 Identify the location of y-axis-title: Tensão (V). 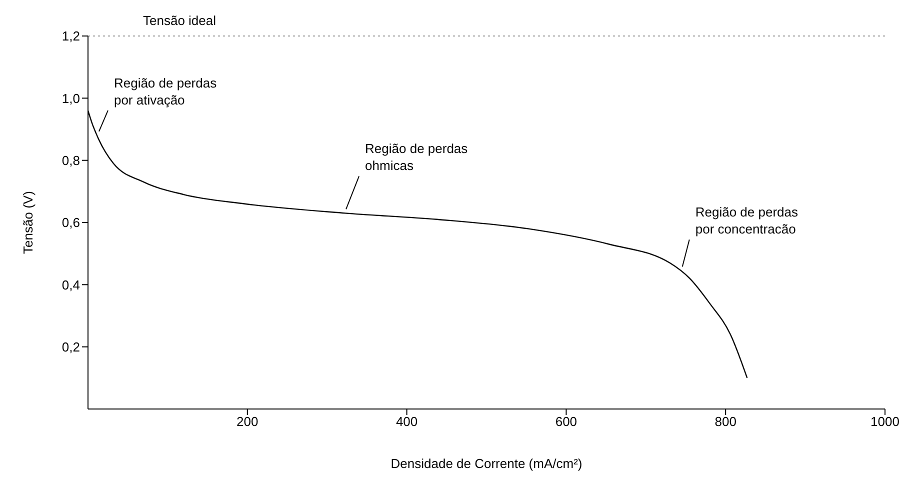
(28, 222).